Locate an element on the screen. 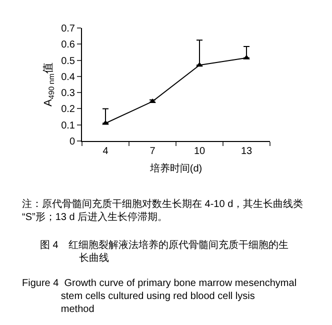 The height and width of the screenshot is (325, 332). x-tick-label: 4 is located at coordinates (105, 151).